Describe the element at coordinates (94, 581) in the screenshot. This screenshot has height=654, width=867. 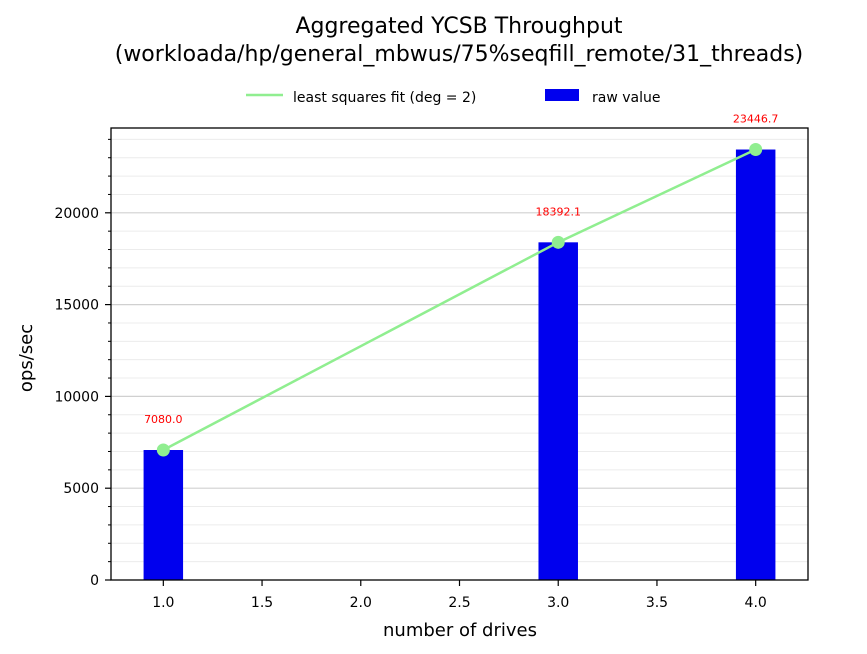
I see `y-tick-label: 0` at that location.